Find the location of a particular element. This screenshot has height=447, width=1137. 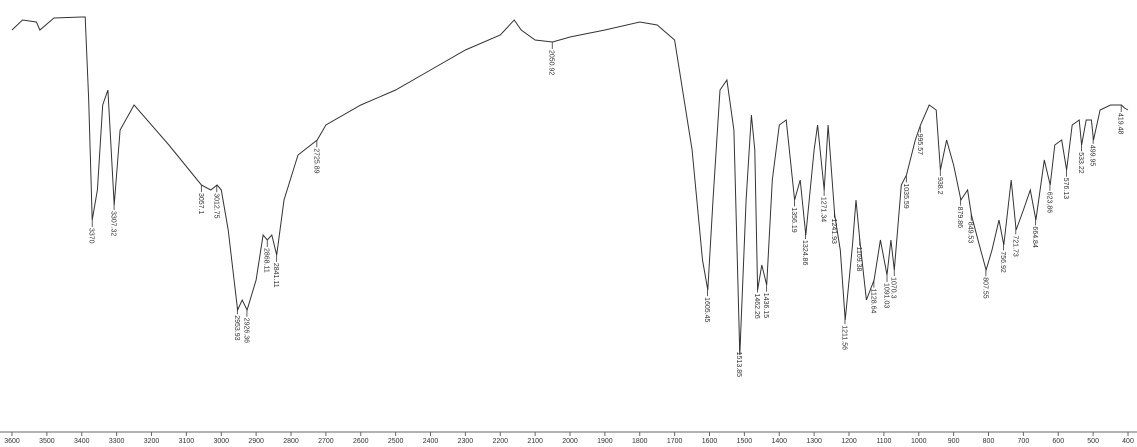

x-tick-label: 1400 is located at coordinates (779, 441).